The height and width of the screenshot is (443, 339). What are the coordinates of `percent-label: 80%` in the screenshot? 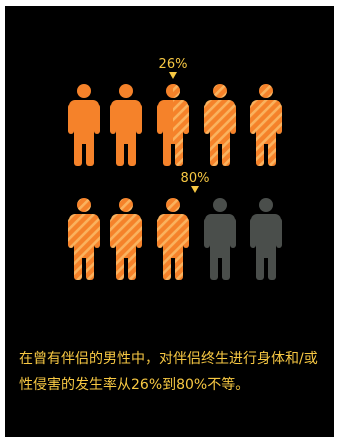 It's located at (195, 178).